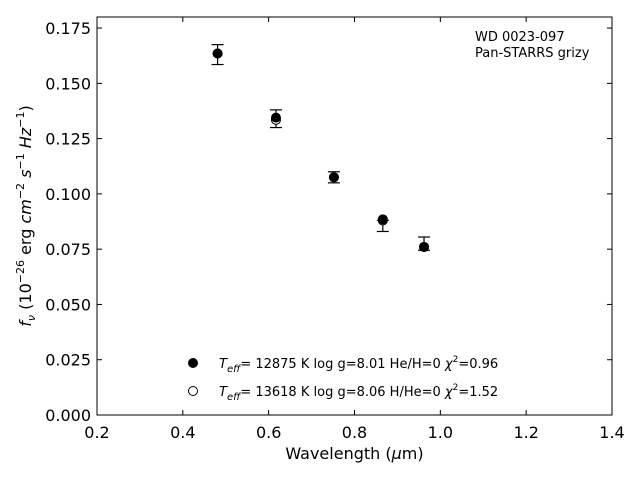 The height and width of the screenshot is (480, 640). Describe the element at coordinates (68, 360) in the screenshot. I see `y-tick-label: 0.025` at that location.